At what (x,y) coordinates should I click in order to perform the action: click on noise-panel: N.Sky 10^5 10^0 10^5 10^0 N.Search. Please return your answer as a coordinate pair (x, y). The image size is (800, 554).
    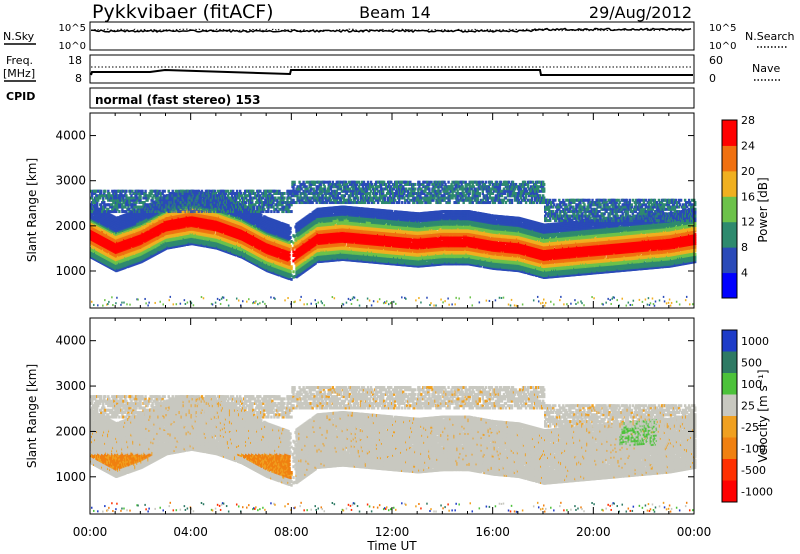
    Looking at the image, I should click on (399, 37).